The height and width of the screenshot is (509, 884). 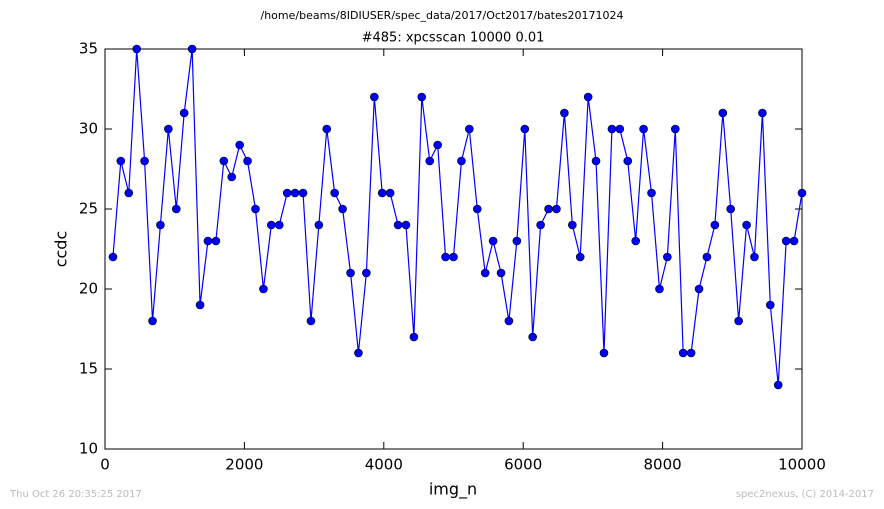 What do you see at coordinates (88, 209) in the screenshot?
I see `y-tick-label: 25` at bounding box center [88, 209].